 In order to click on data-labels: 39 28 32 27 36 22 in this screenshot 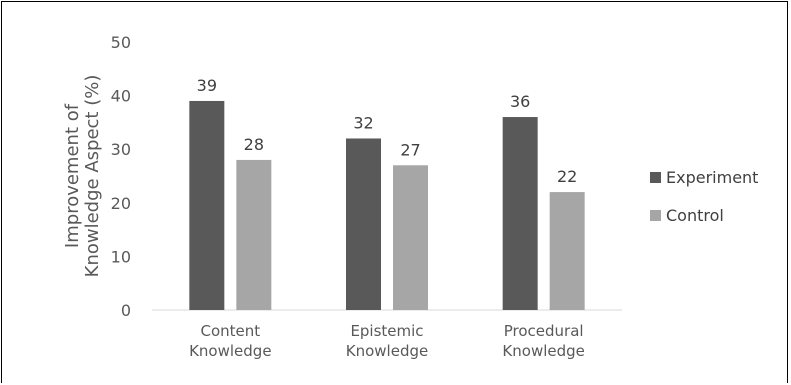, I will do `click(387, 131)`.